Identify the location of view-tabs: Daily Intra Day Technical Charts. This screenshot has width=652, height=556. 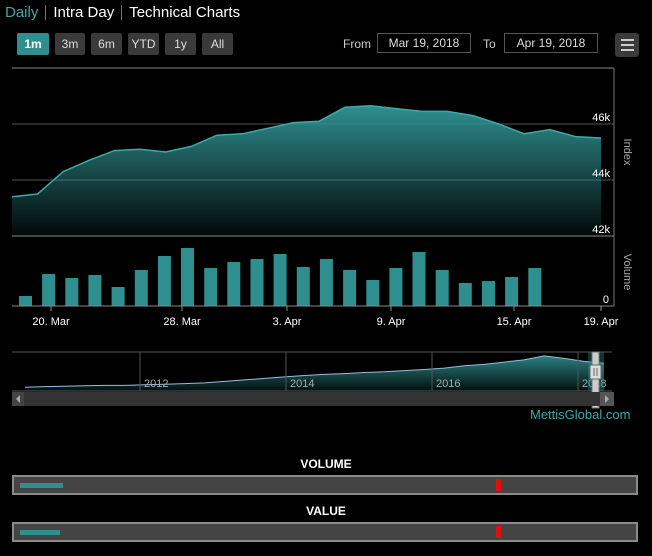
(122, 12).